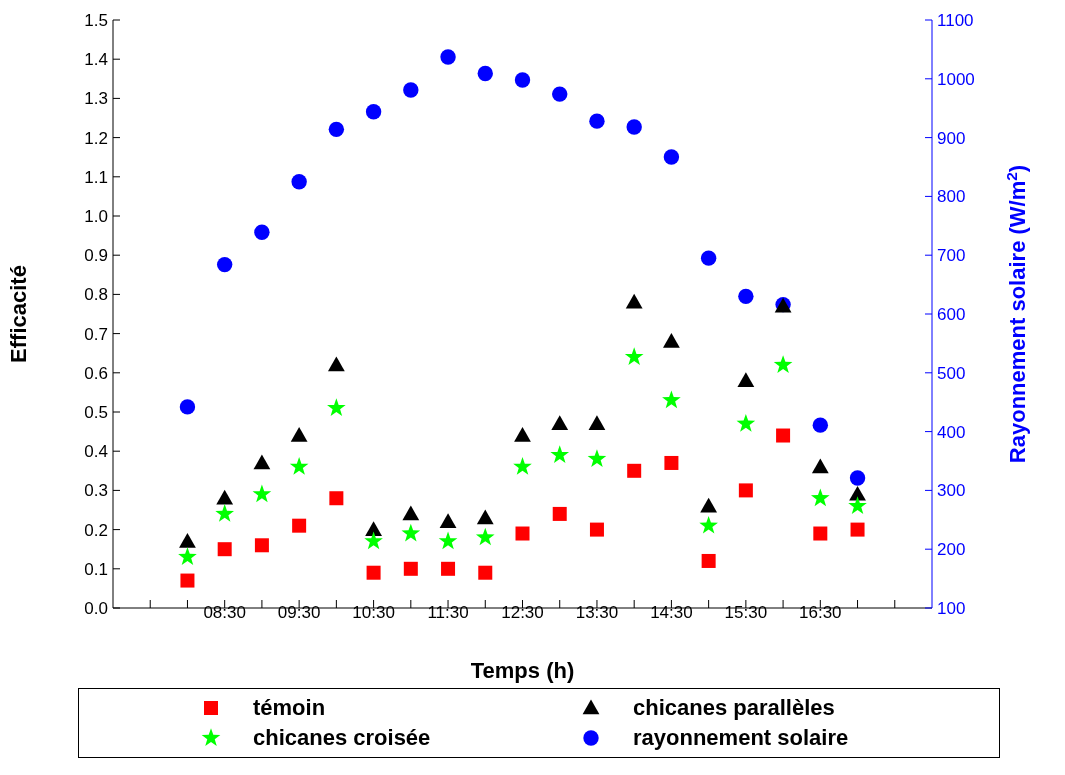 The height and width of the screenshot is (775, 1065). Describe the element at coordinates (96, 99) in the screenshot. I see `y-tick-label: 1.3` at that location.